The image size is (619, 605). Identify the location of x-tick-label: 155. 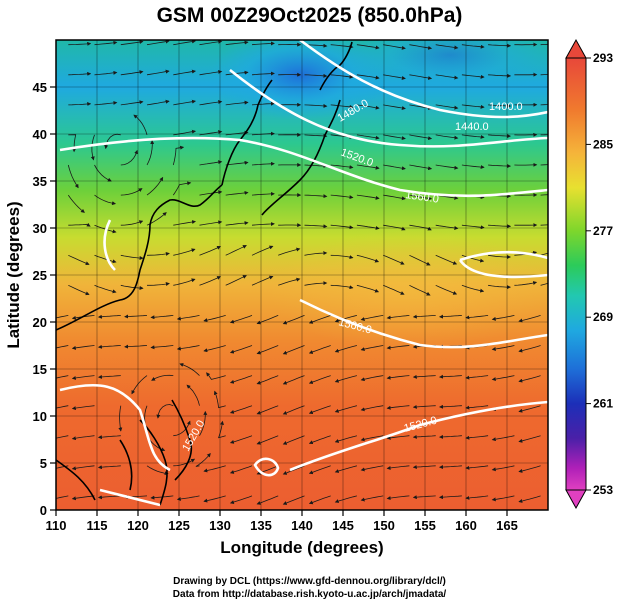
(425, 525).